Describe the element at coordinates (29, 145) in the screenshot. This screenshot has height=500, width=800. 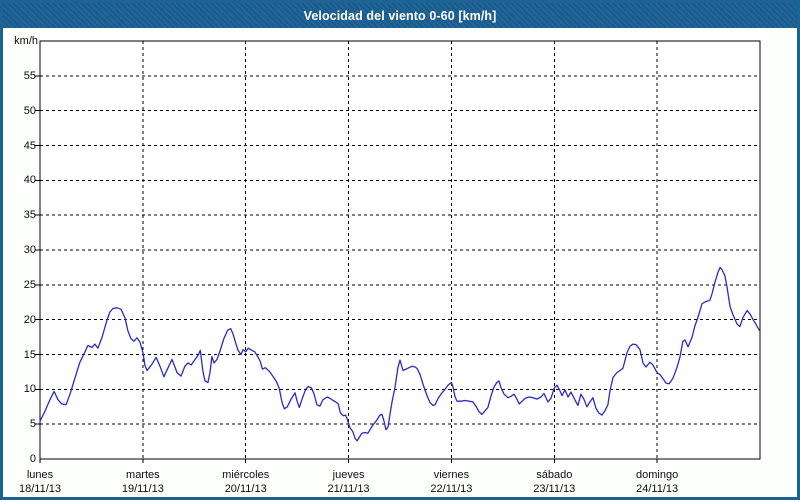
I see `y-tick-label: 45` at that location.